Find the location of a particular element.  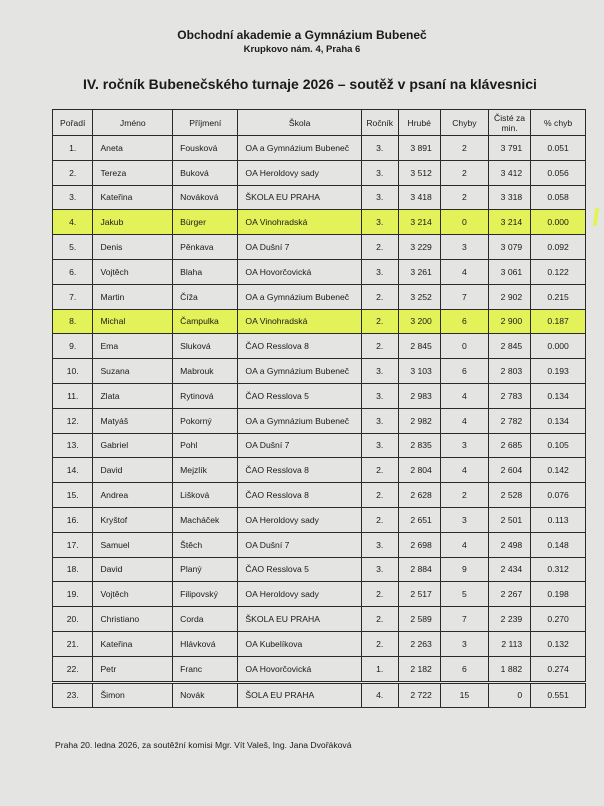

cell-net: 2 900 is located at coordinates (509, 321).